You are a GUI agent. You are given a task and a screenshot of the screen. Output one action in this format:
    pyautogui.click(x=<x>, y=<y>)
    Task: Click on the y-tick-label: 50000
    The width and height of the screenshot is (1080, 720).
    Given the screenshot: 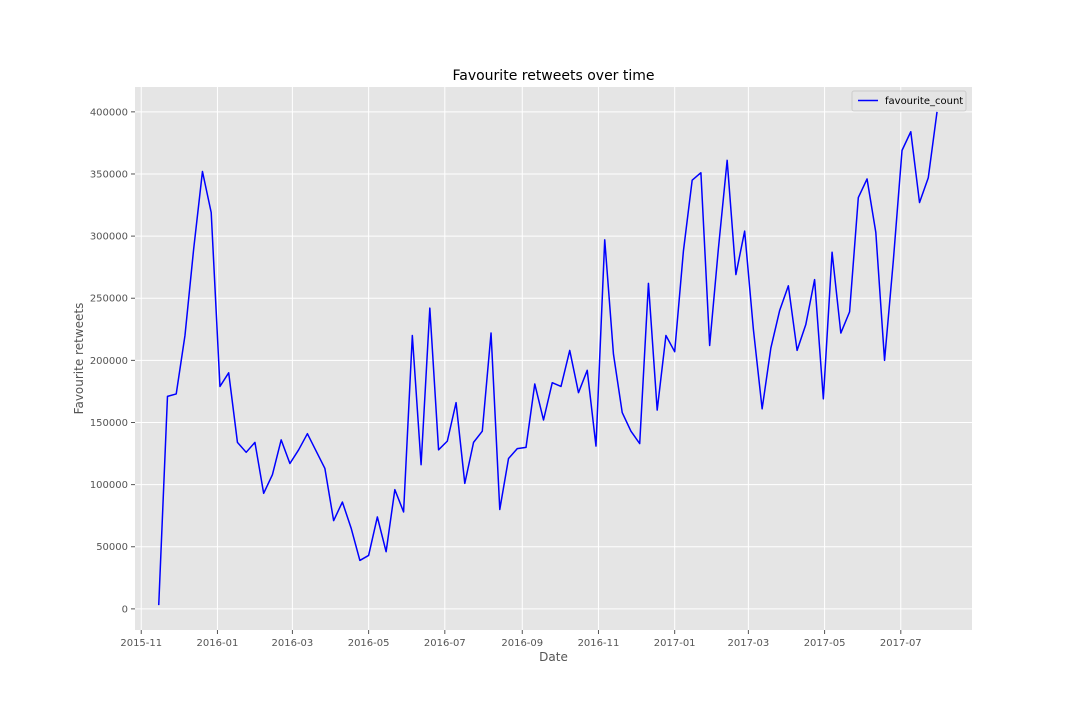 What is the action you would take?
    pyautogui.click(x=112, y=547)
    